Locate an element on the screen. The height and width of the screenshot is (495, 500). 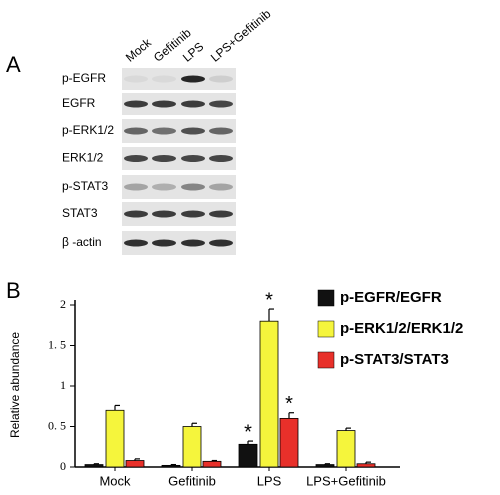
row-label: EGFR is located at coordinates (79, 103).